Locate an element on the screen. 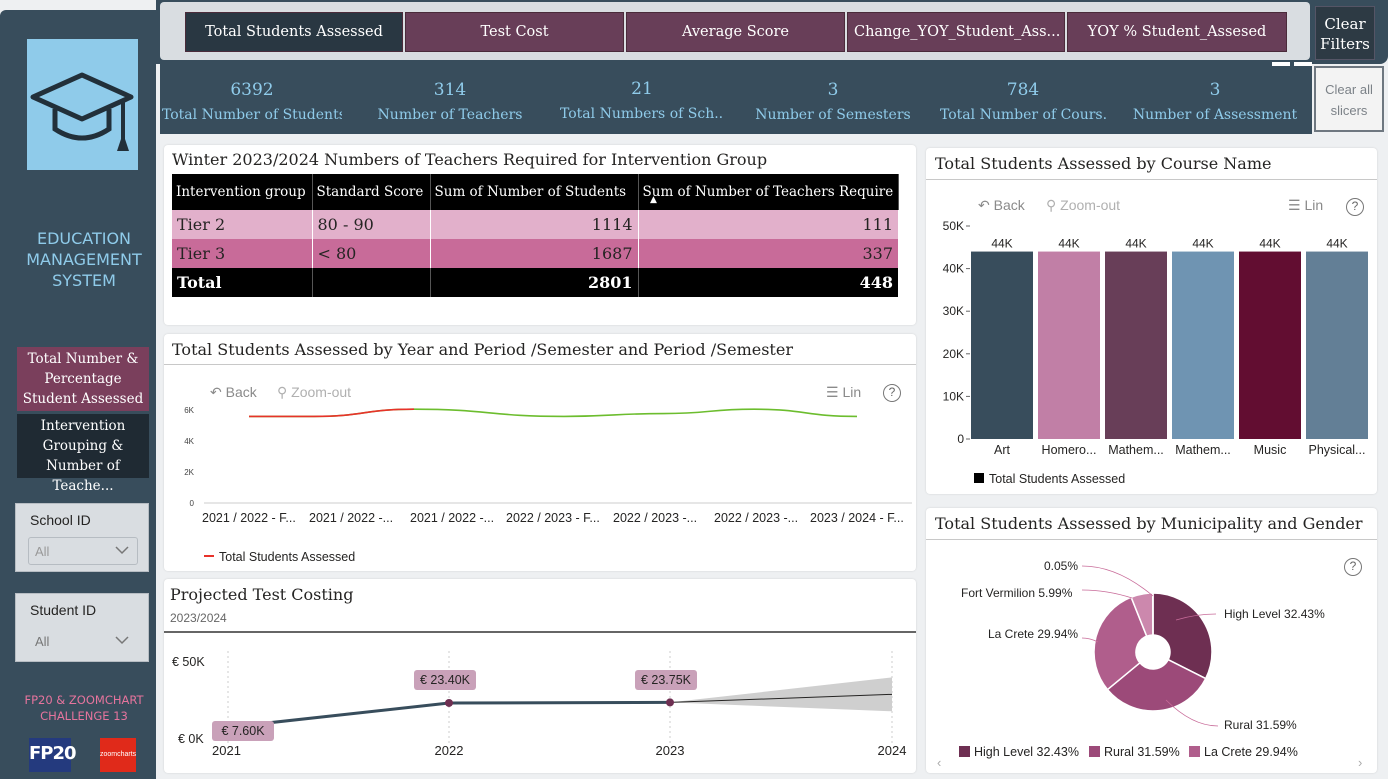 Image resolution: width=1388 pixels, height=779 pixels. school-id-slicer: School ID All is located at coordinates (82, 537).